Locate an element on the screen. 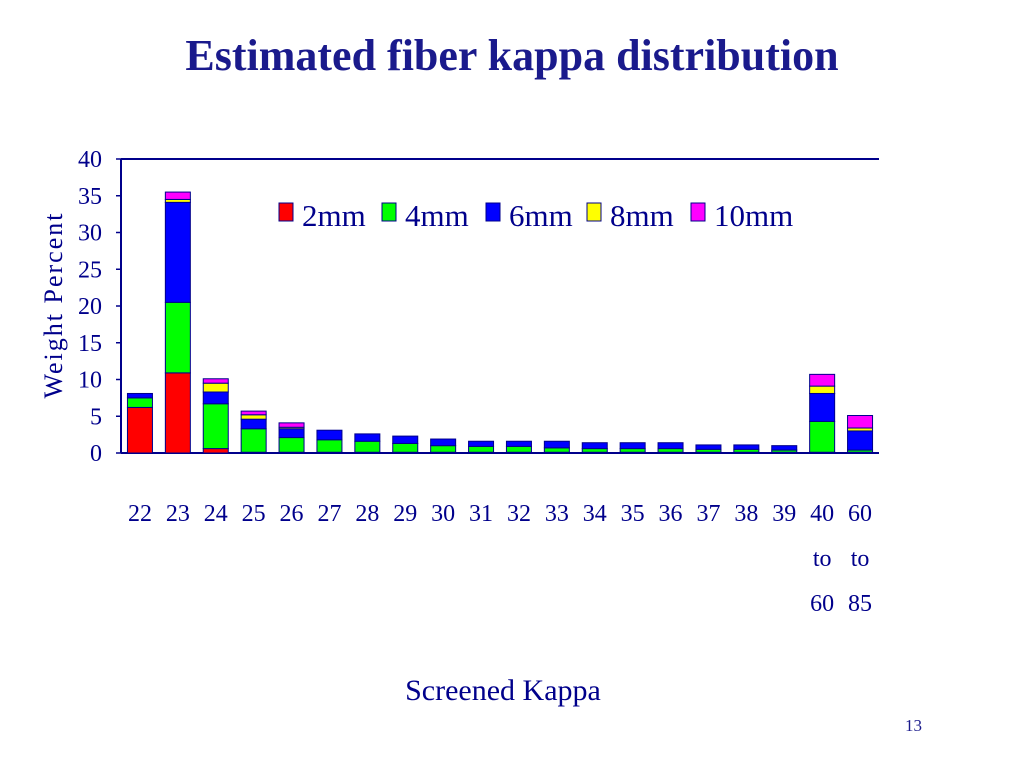 This screenshot has height=768, width=1024. x-tick-label: 32 is located at coordinates (519, 514).